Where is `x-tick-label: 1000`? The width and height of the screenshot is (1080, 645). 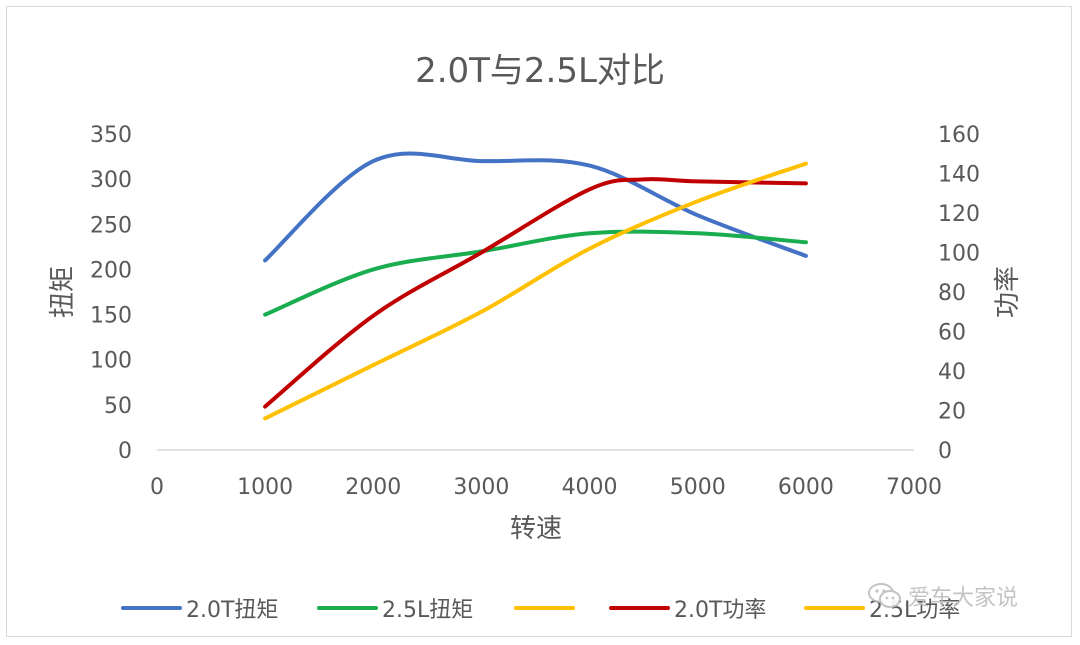
x-tick-label: 1000 is located at coordinates (265, 487).